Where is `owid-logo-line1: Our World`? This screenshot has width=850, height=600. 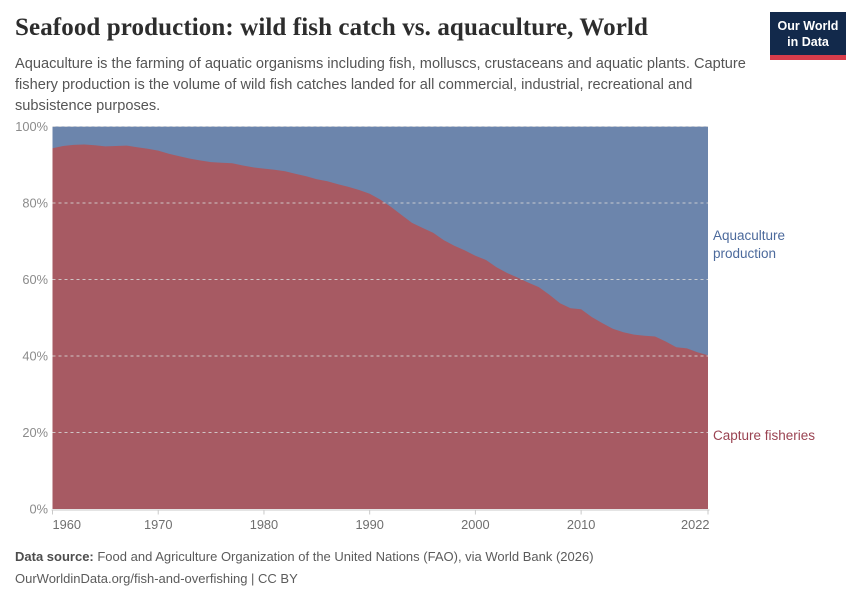
owid-logo-line1: Our World is located at coordinates (808, 26).